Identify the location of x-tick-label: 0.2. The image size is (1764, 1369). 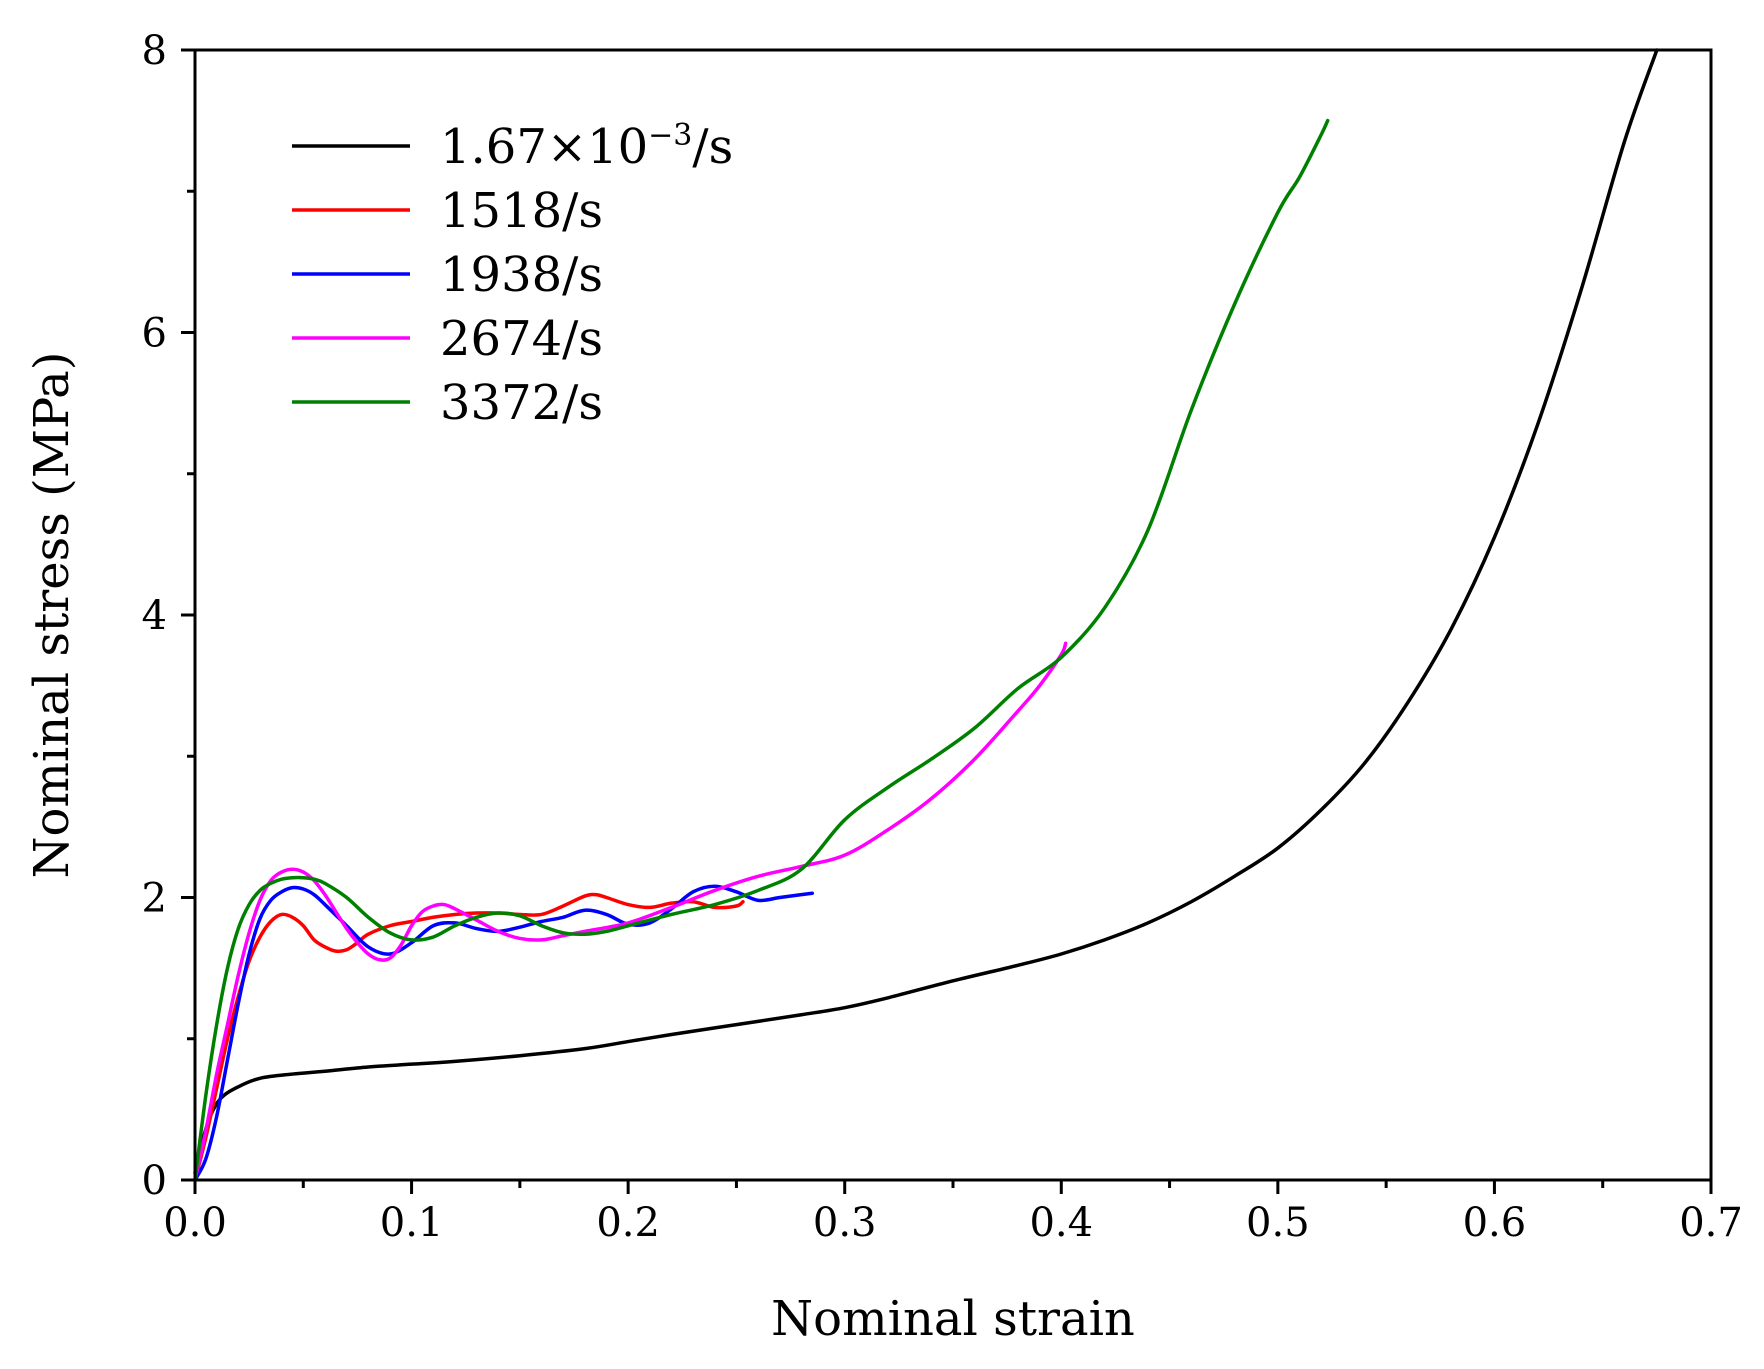
(628, 1223).